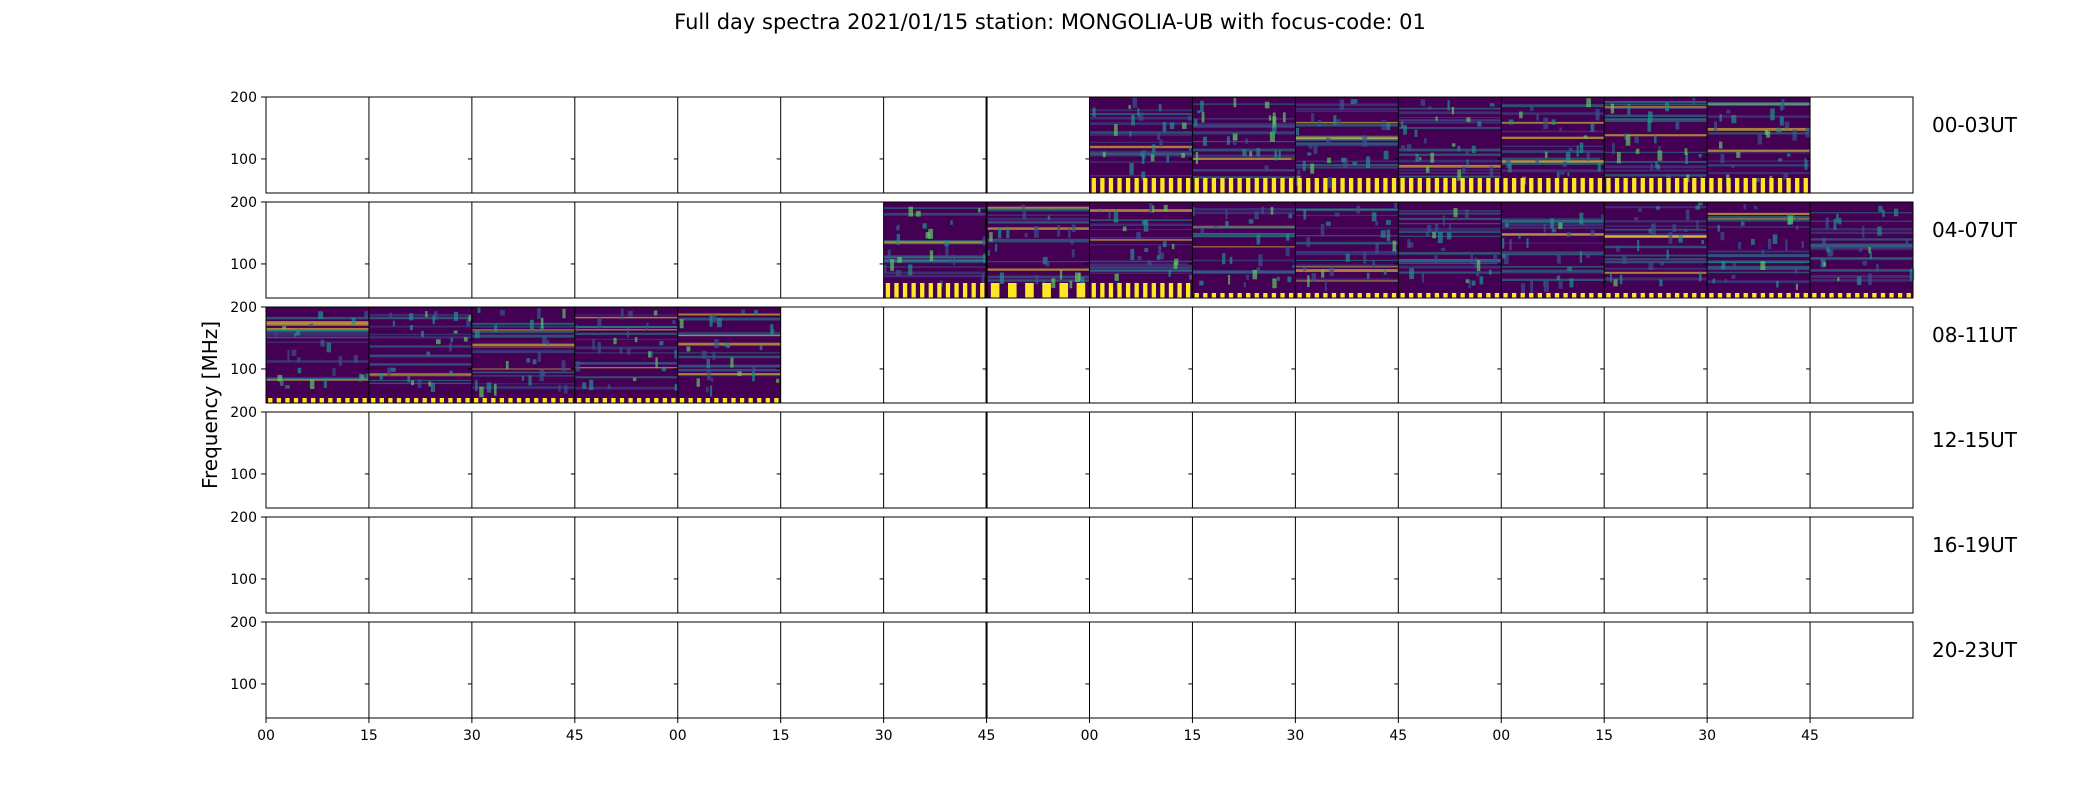  I want to click on spectrogram-block, so click(1347, 145).